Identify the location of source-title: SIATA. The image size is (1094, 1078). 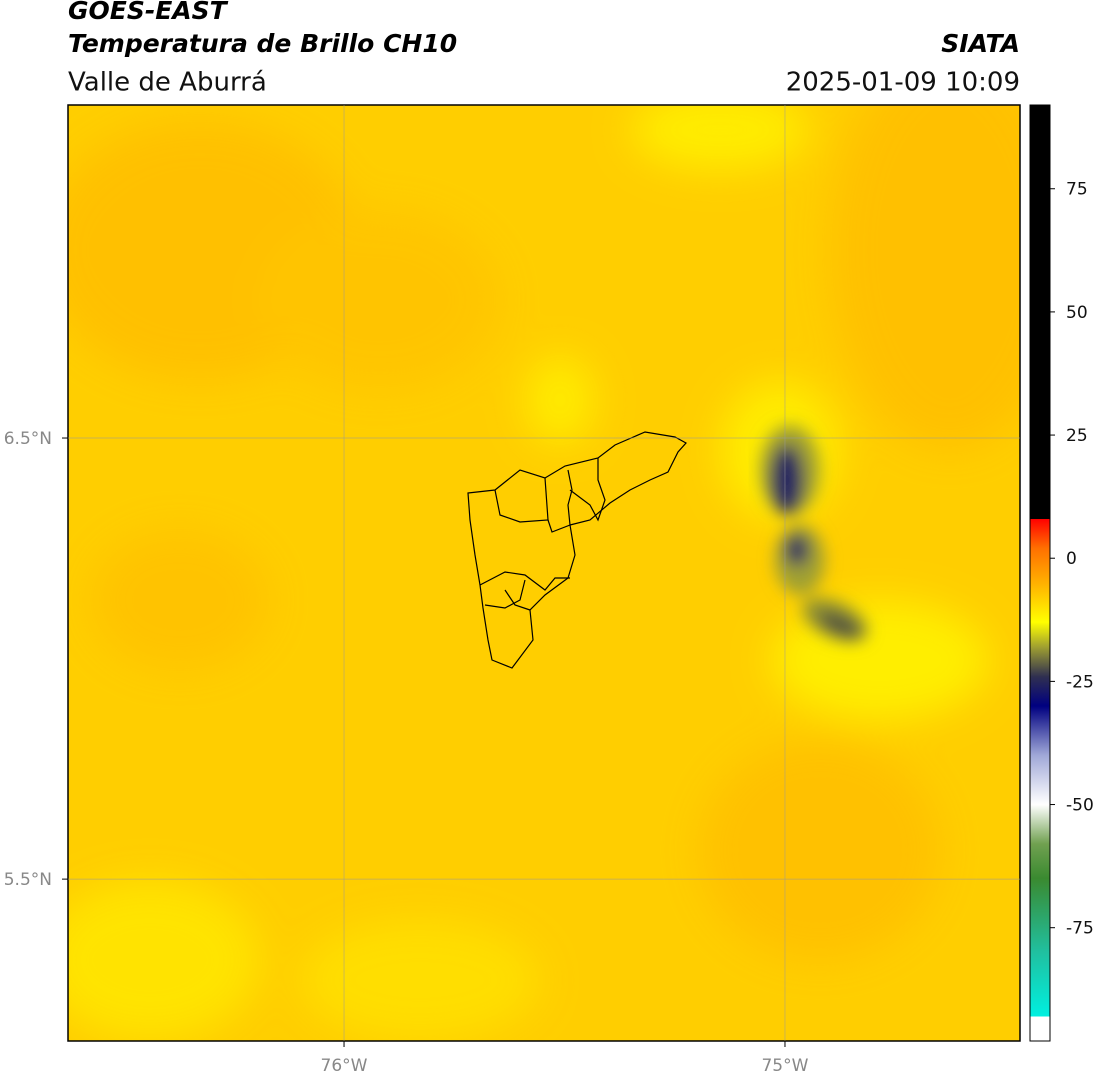
(980, 43).